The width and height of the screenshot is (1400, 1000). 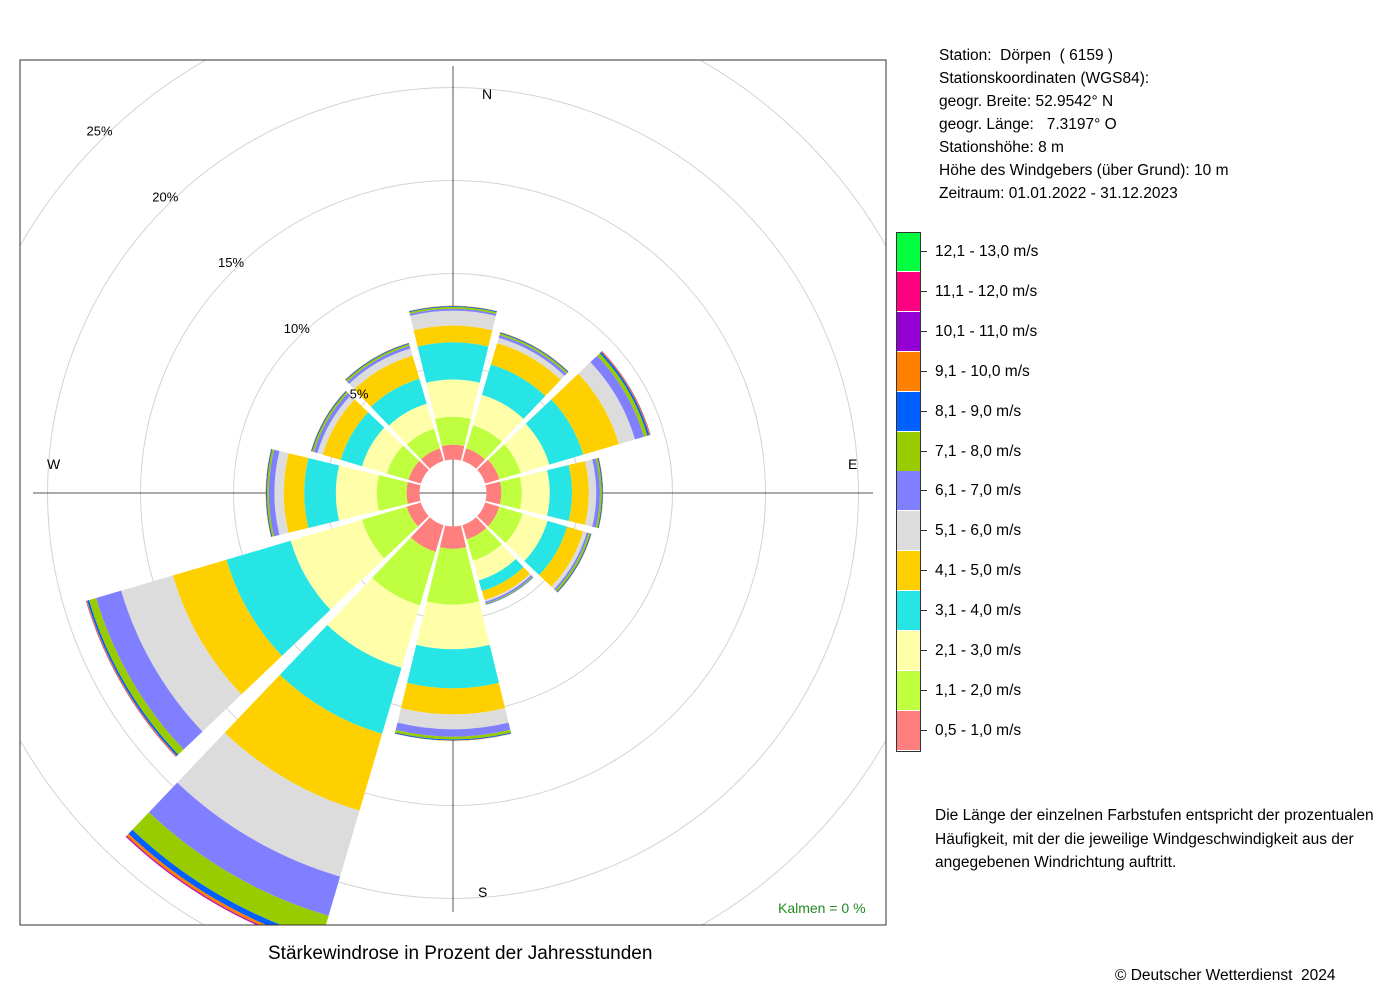 I want to click on legend-item: 11,1 - 12,0 m/s, so click(x=996, y=291).